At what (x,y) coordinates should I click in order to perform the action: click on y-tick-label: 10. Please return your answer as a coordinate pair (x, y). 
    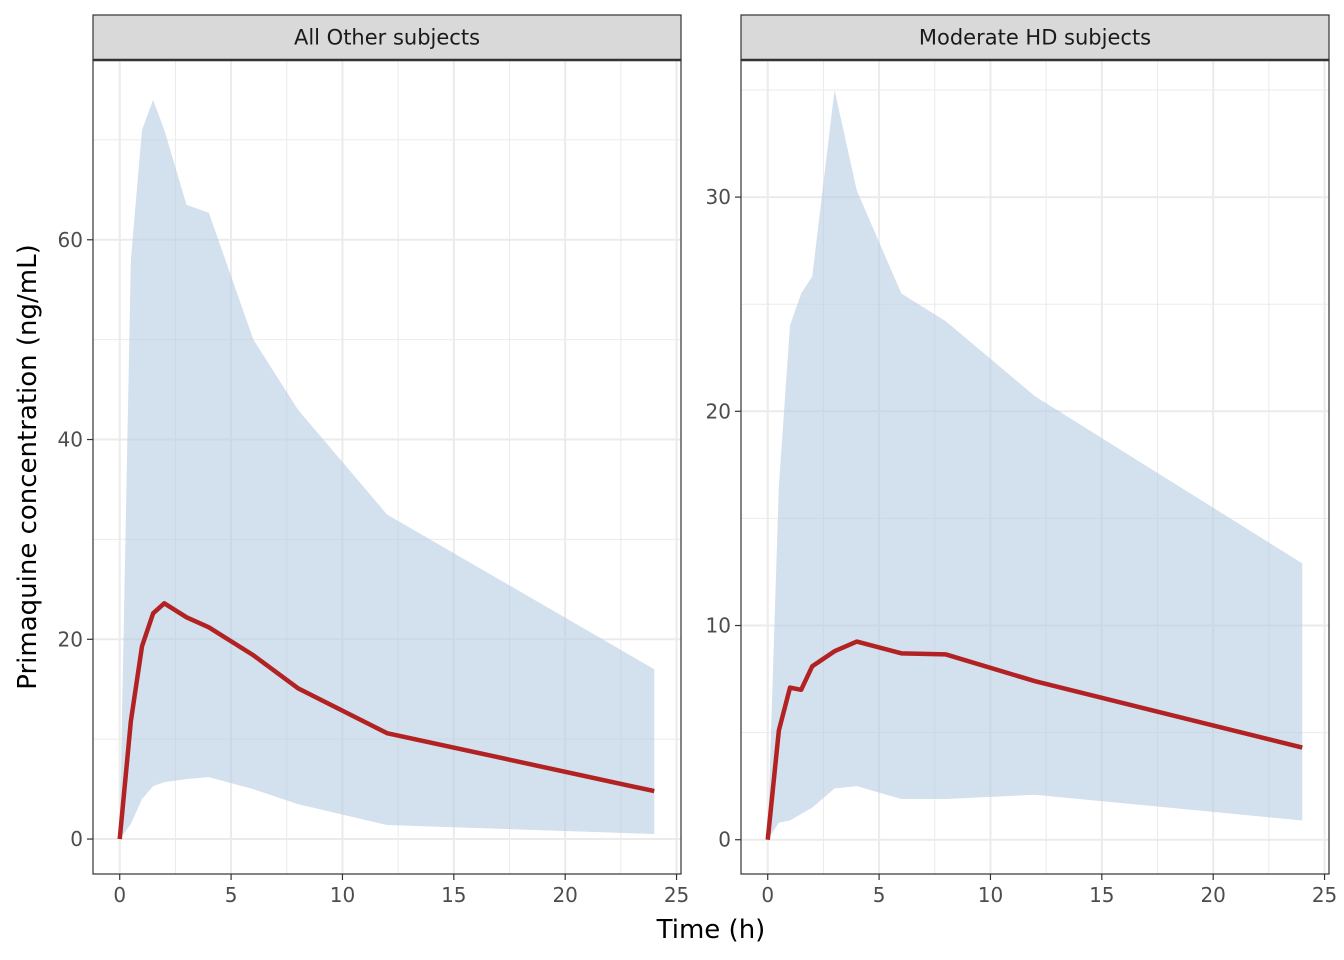
    Looking at the image, I should click on (718, 626).